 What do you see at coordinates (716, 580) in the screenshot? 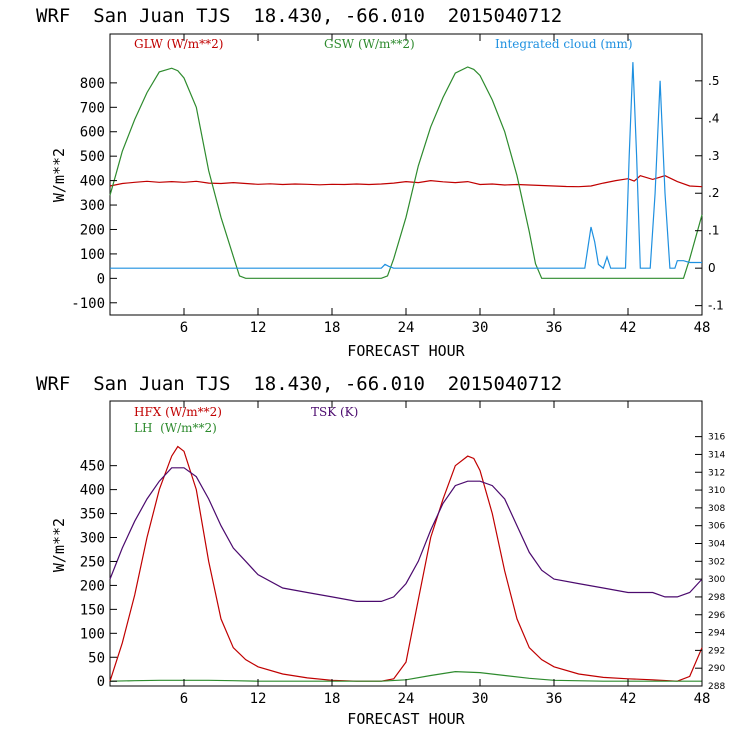
I see `y2-tick-label: 300` at bounding box center [716, 580].